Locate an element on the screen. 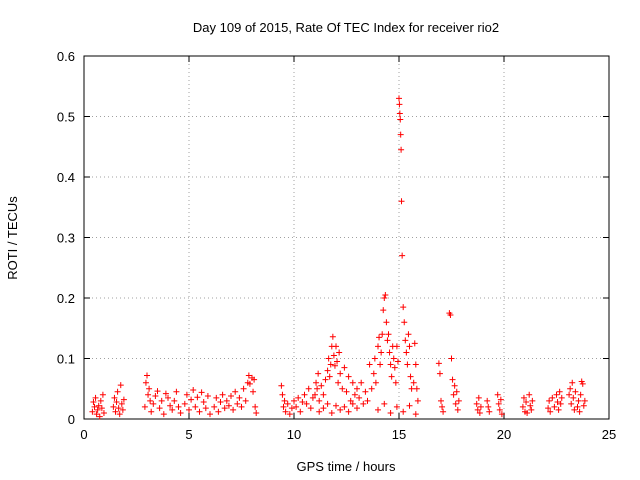  y-tick-label: 0.6 is located at coordinates (66, 56).